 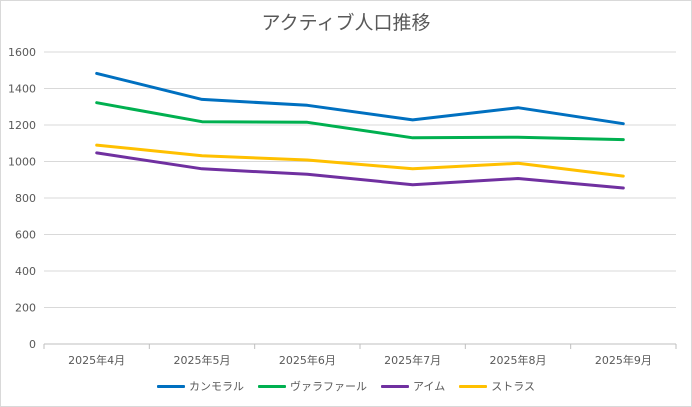 What do you see at coordinates (307, 360) in the screenshot?
I see `x-tick-label: 2025年6月` at bounding box center [307, 360].